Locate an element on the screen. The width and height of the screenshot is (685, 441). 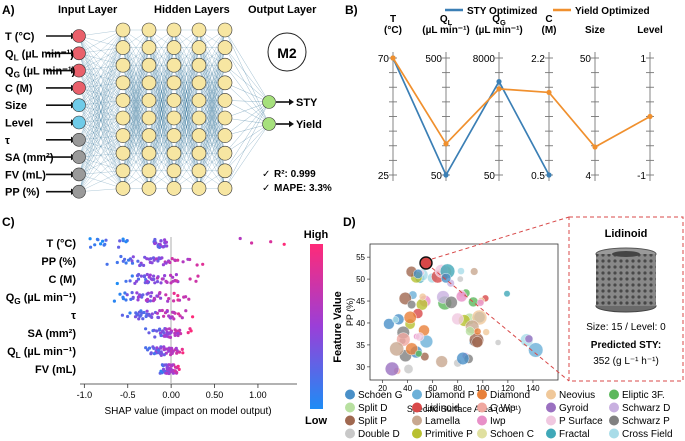
panel-a-letter: A) is located at coordinates (8, 10).